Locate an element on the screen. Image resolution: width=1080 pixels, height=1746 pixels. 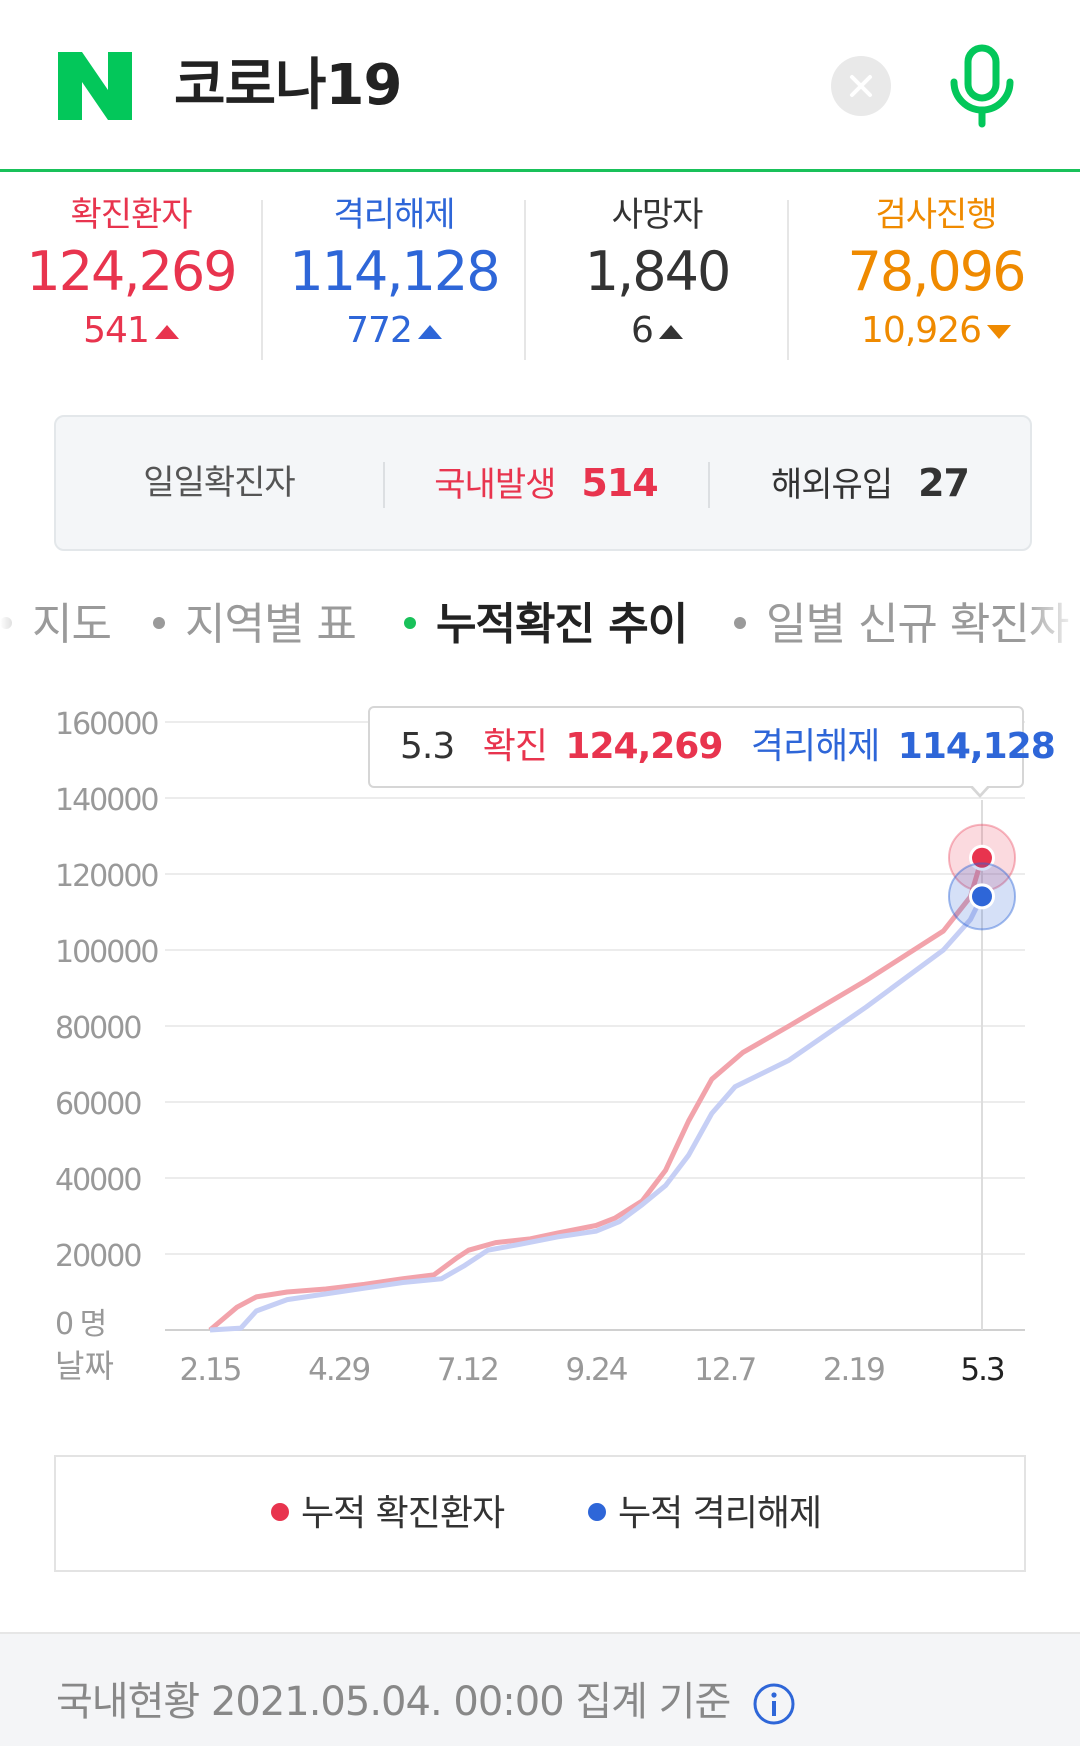
clear-button is located at coordinates (861, 86).